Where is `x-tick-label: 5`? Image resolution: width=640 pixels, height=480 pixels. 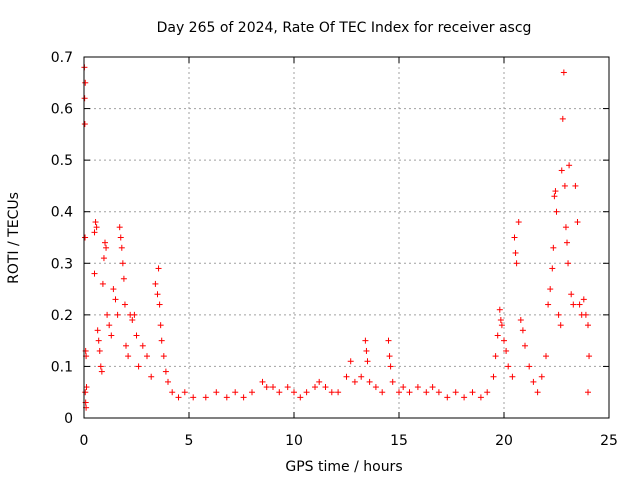 x-tick-label: 5 is located at coordinates (189, 441).